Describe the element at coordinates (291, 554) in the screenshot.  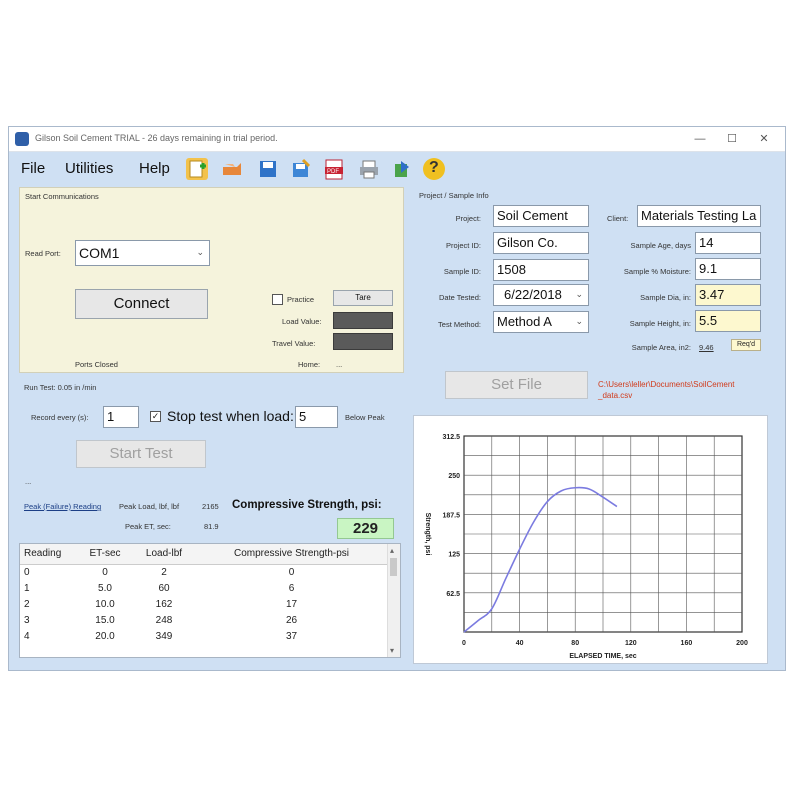
I see `column-header: Compressive Strength-psi` at that location.